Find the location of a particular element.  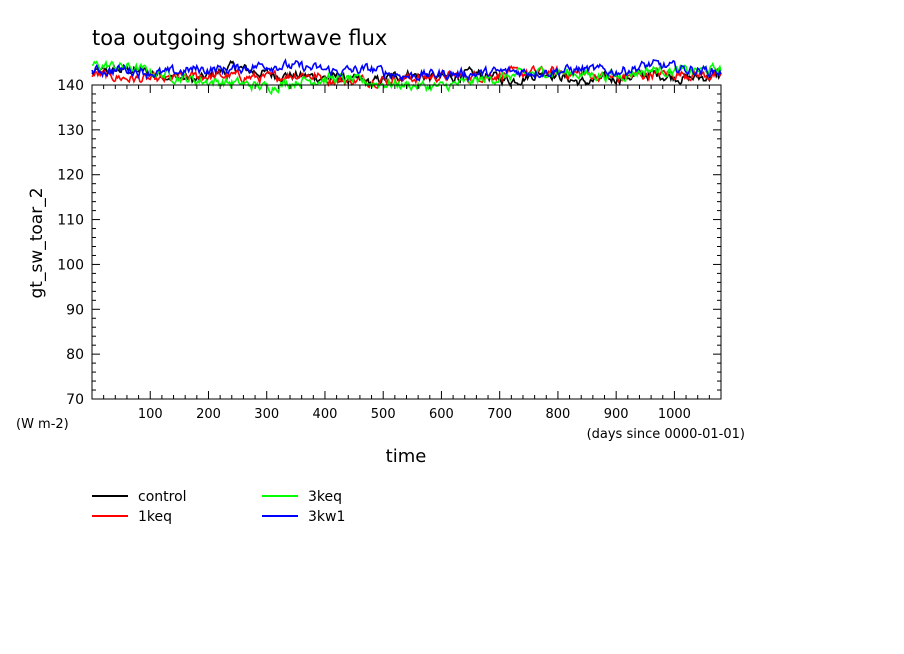

x-tick-label: 700 is located at coordinates (499, 414).